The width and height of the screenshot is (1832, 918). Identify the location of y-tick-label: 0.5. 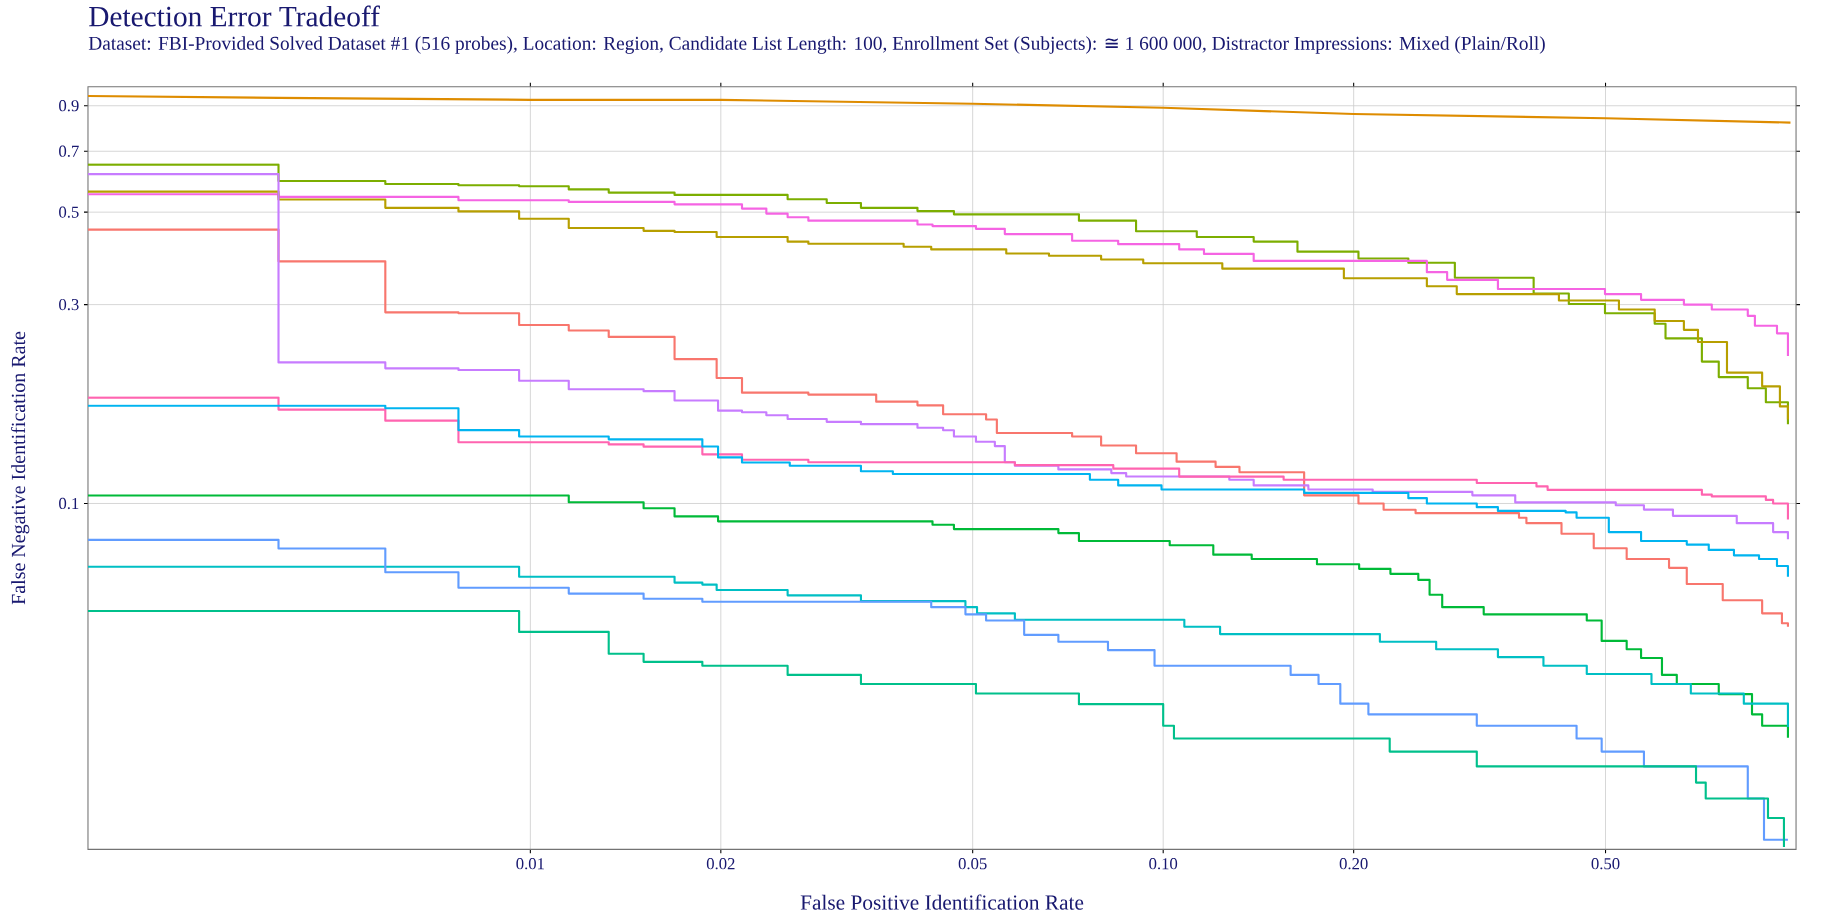
(69, 212).